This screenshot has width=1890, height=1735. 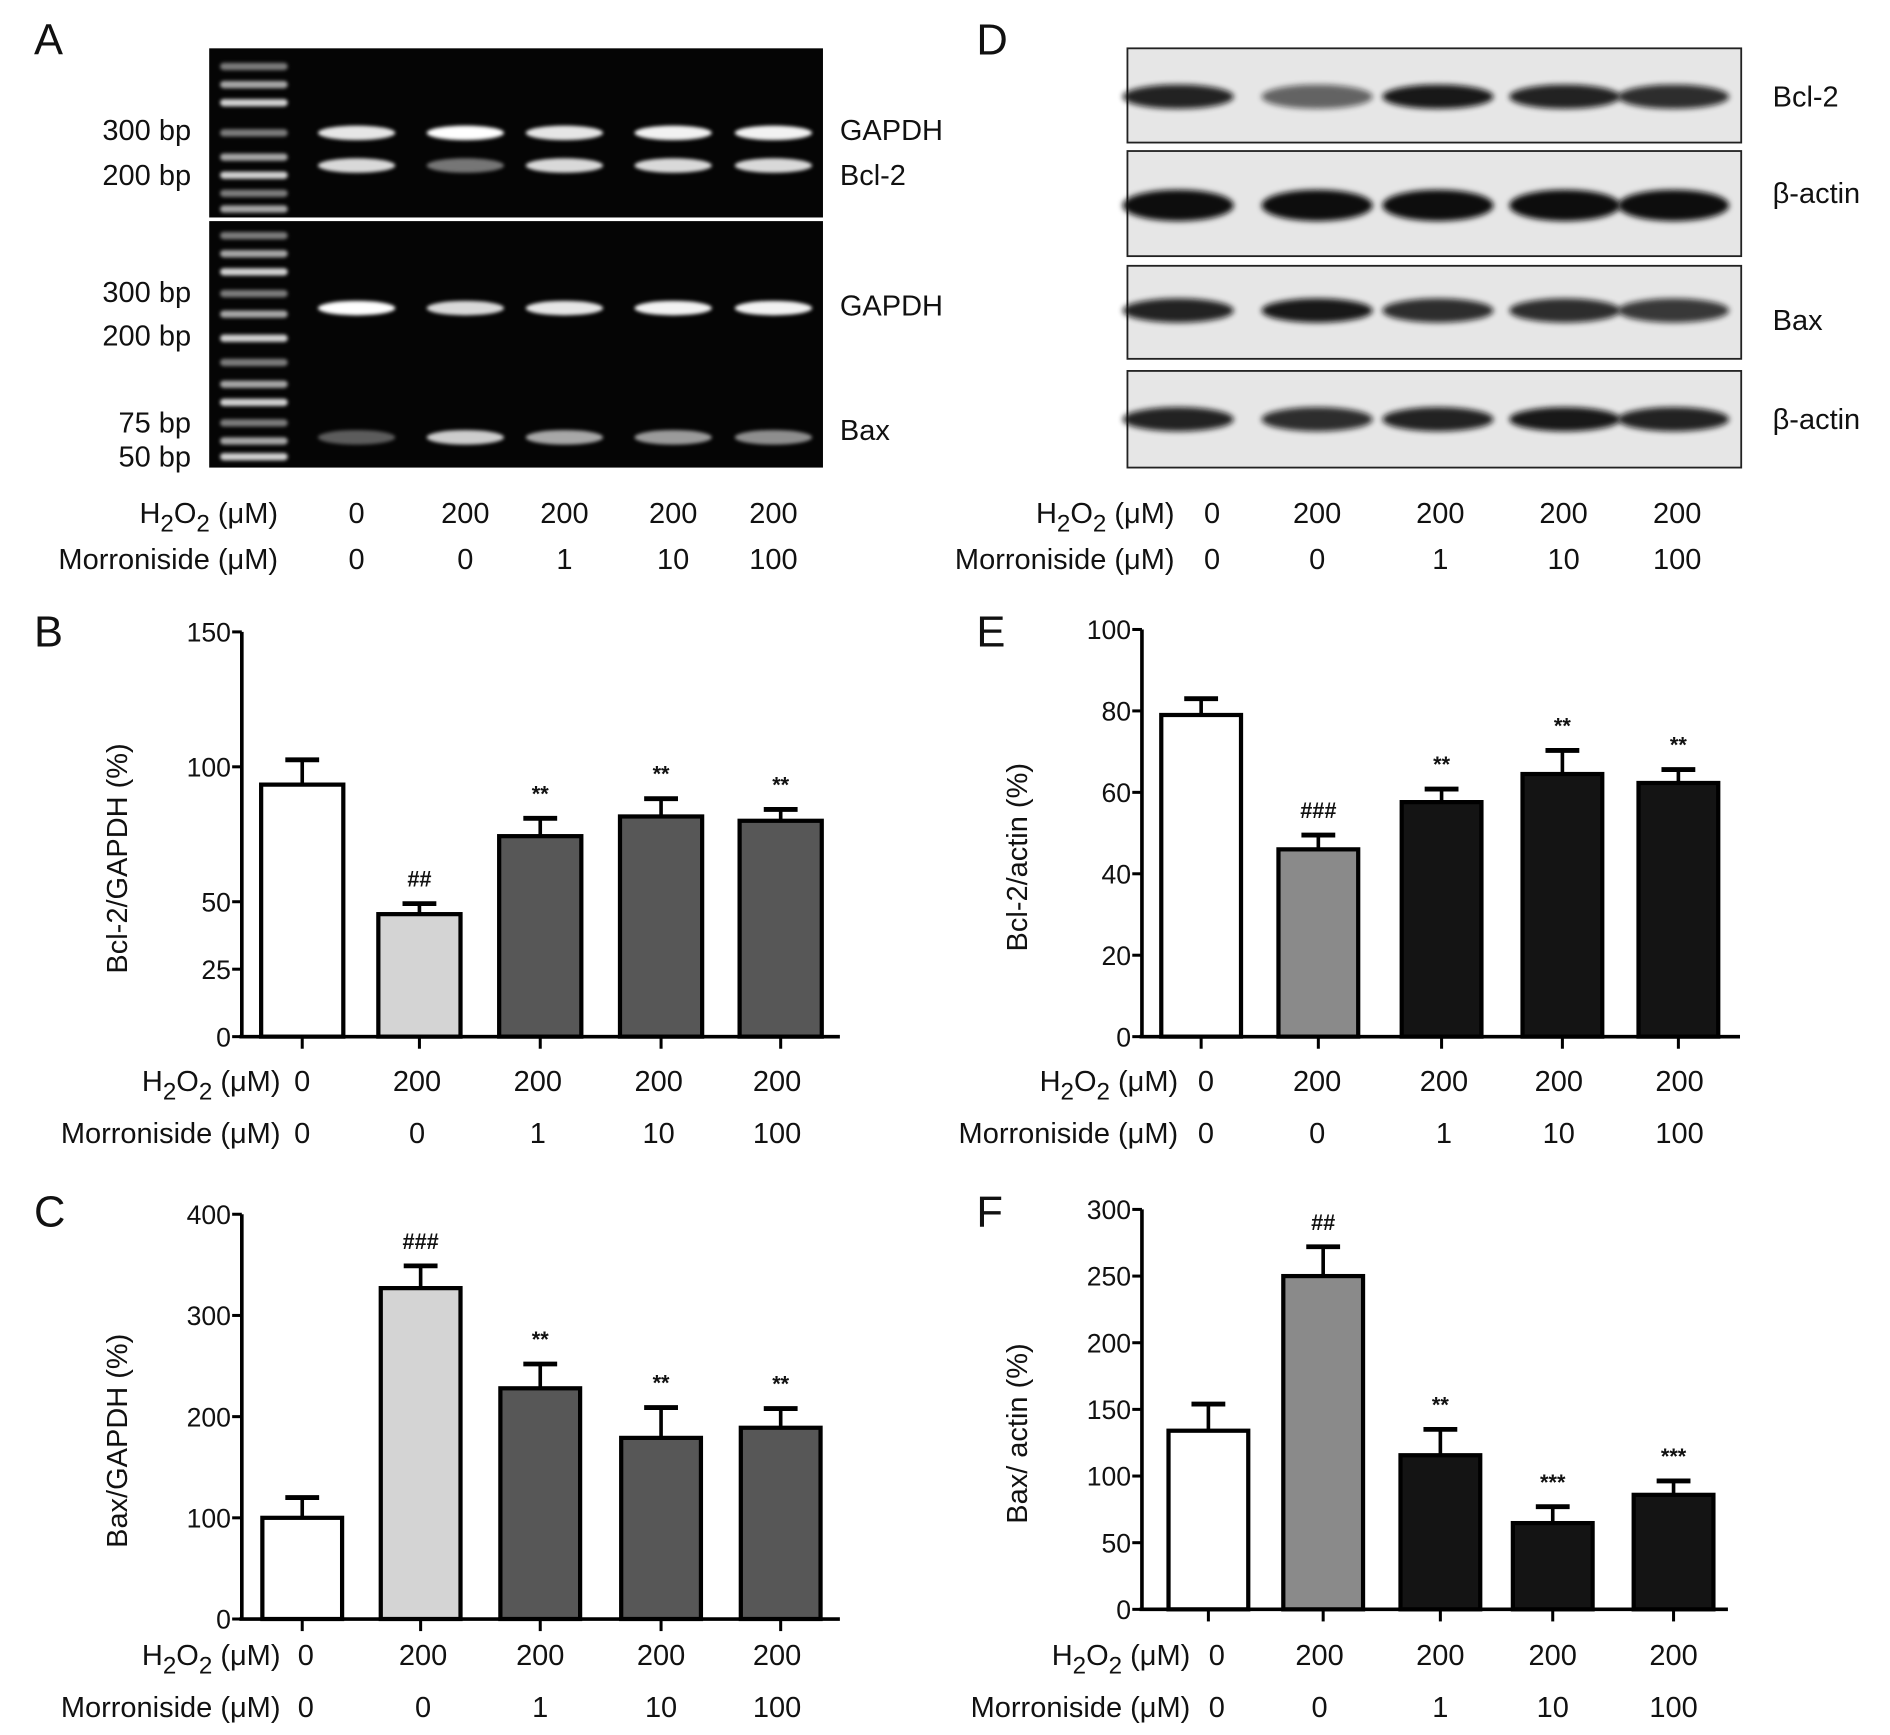 I want to click on panel-d-morroniside-value: 1, so click(x=1440, y=560).